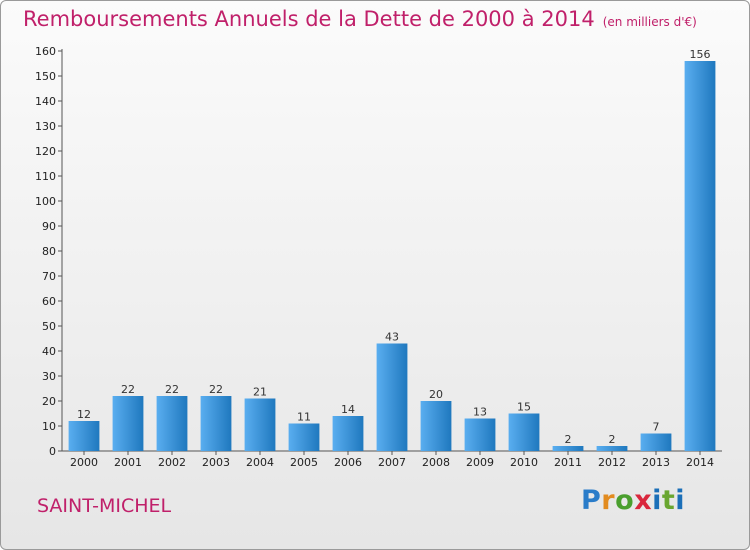 The width and height of the screenshot is (750, 550). What do you see at coordinates (656, 462) in the screenshot?
I see `x-tick-label: 2013` at bounding box center [656, 462].